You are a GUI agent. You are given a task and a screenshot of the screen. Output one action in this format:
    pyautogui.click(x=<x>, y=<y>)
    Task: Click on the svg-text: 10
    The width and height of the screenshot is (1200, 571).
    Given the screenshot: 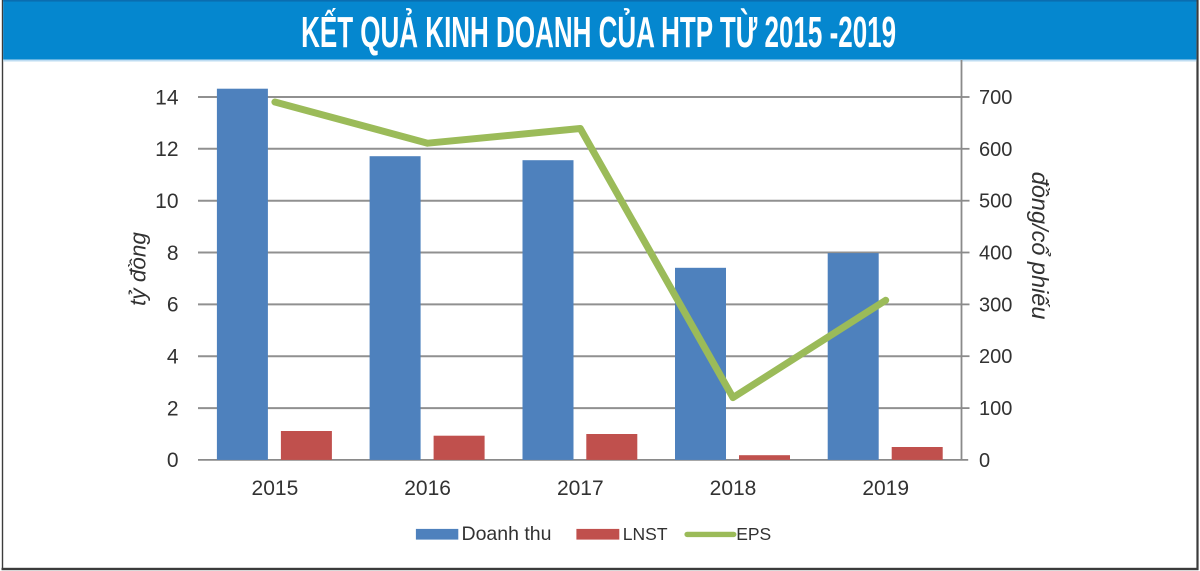 What is the action you would take?
    pyautogui.click(x=166, y=201)
    